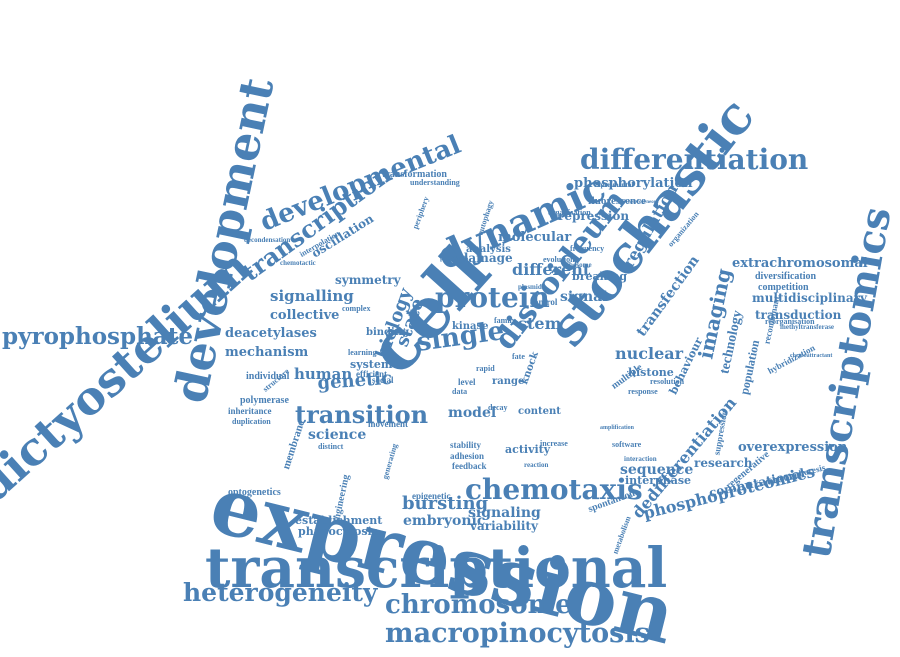  I want to click on cloud-word: duplication, so click(251, 422).